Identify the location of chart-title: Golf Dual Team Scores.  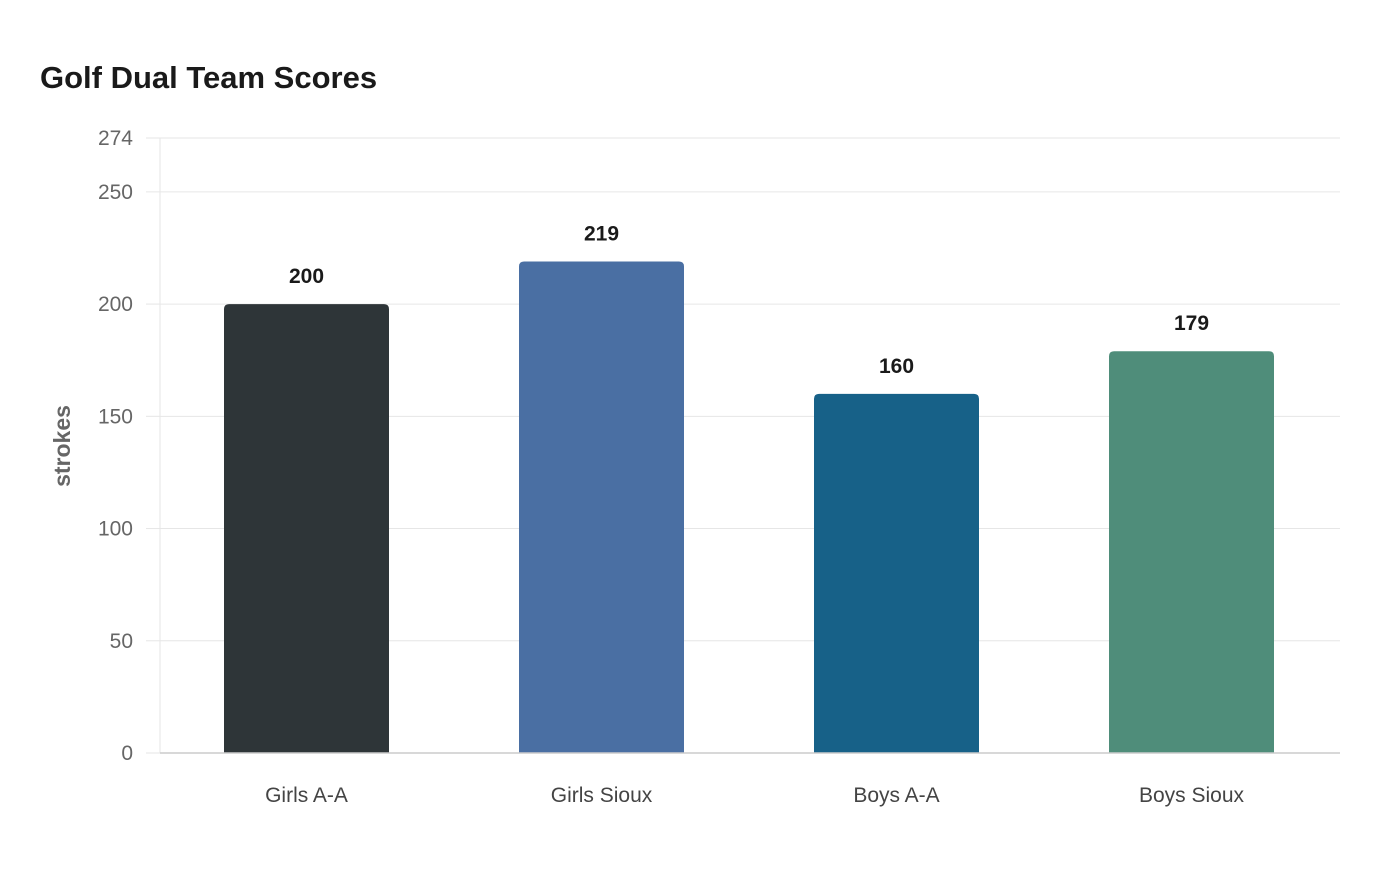
(209, 77).